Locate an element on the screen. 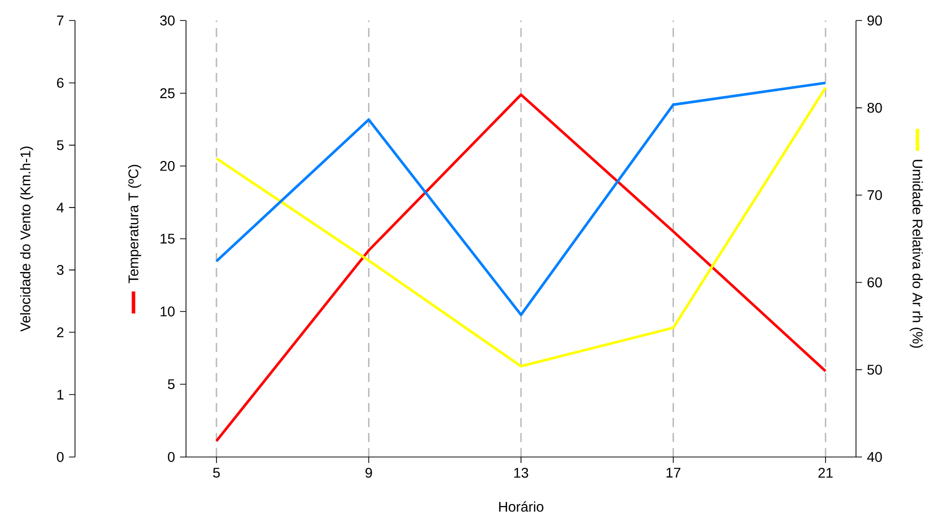 Image resolution: width=931 pixels, height=532 pixels. y-tick-label: 0 is located at coordinates (171, 457).